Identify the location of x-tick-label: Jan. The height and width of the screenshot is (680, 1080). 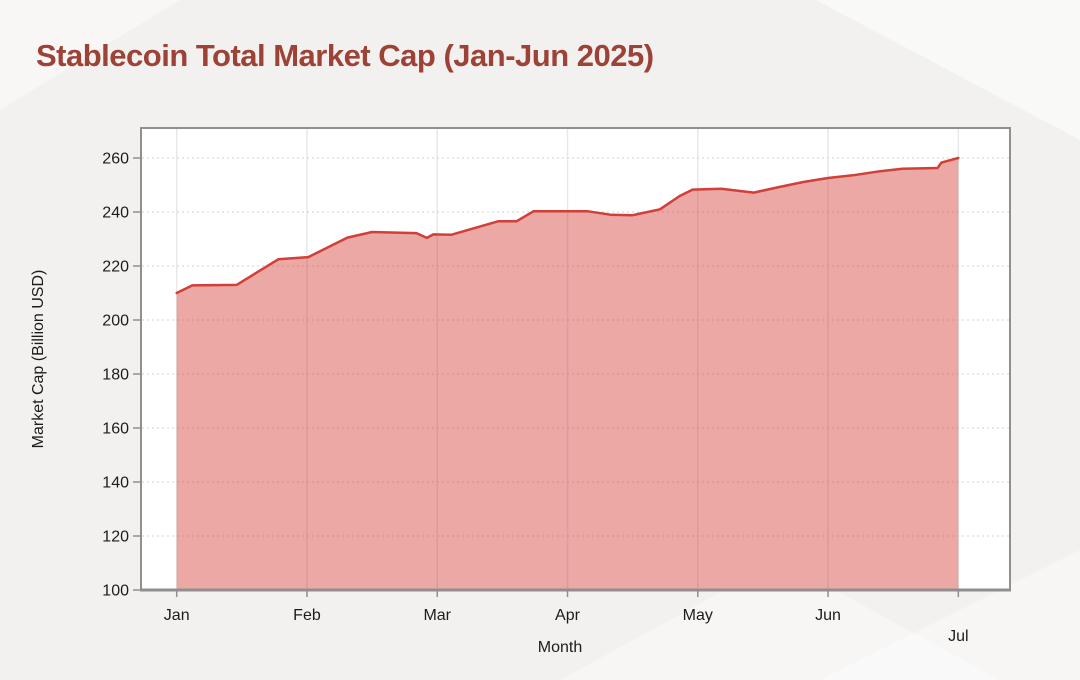
(177, 615).